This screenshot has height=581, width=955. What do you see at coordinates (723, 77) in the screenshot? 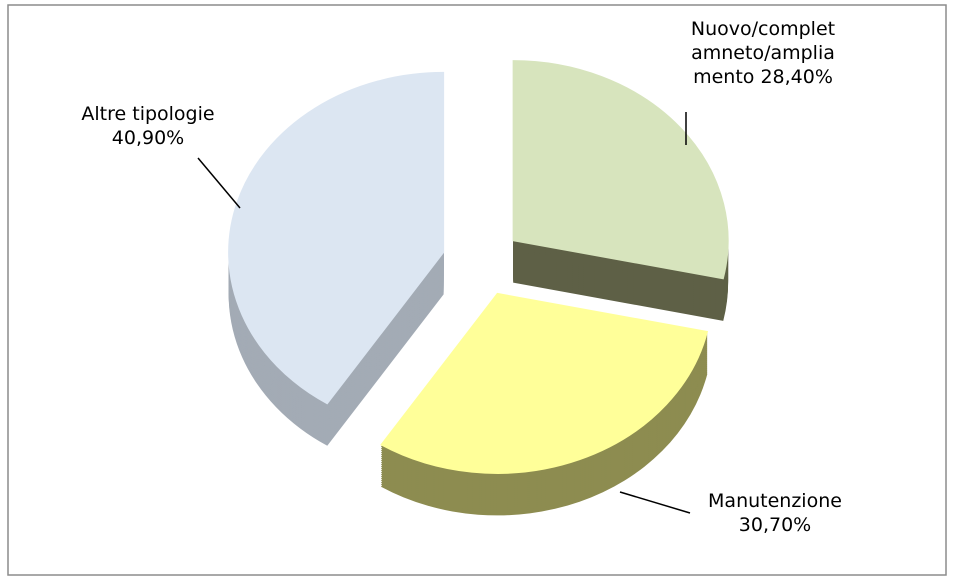
I see `category-label: mento` at bounding box center [723, 77].